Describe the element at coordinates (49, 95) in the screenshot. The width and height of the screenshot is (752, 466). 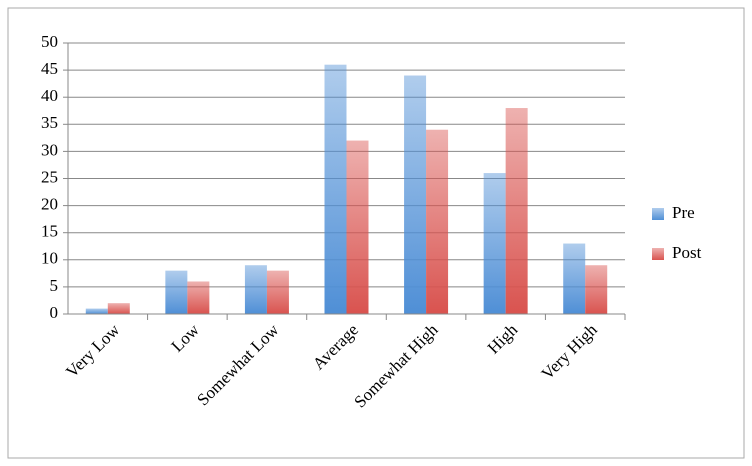
I see `y-tick-label: 40` at that location.